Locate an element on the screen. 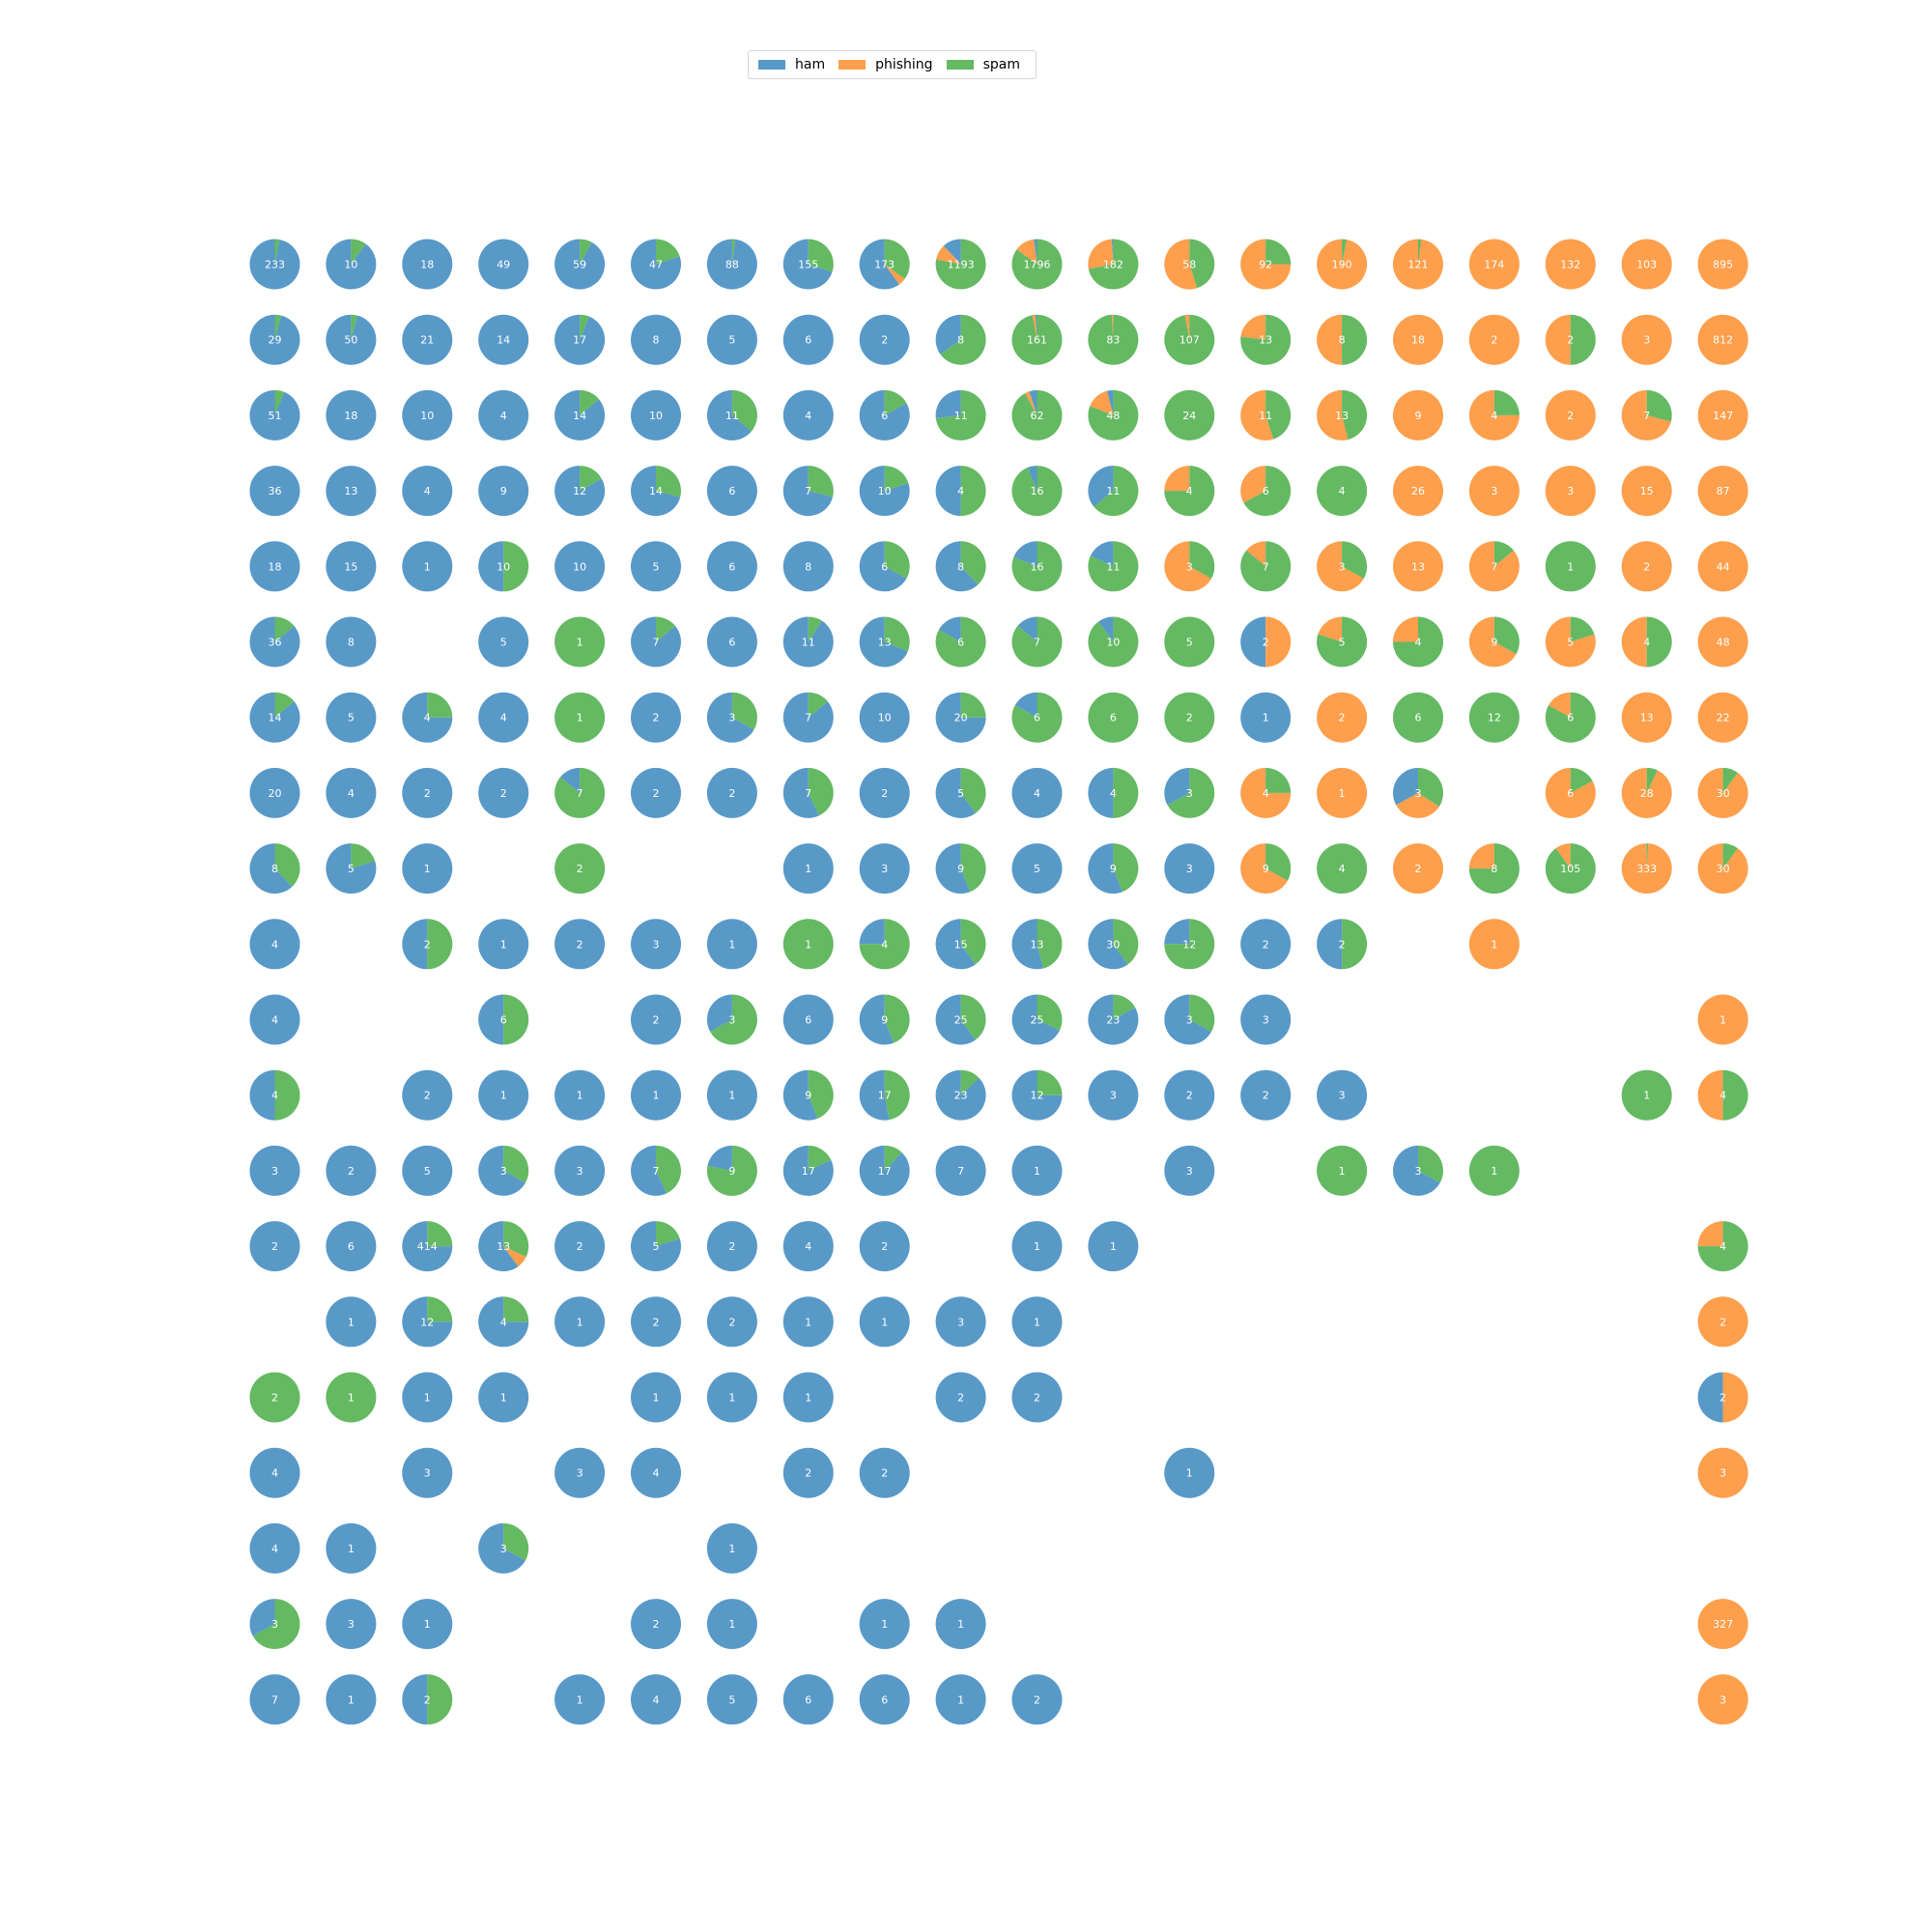 Image resolution: width=1932 pixels, height=1932 pixels. pie-total-label: 48 is located at coordinates (1723, 643).